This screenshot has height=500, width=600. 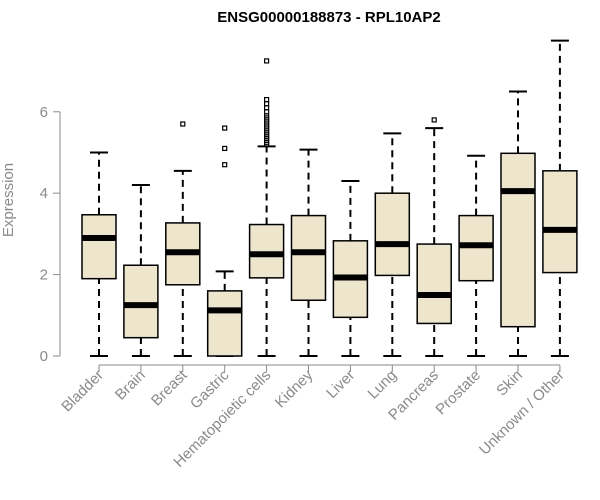 I want to click on x-tick-label: Kidney, so click(x=294, y=388).